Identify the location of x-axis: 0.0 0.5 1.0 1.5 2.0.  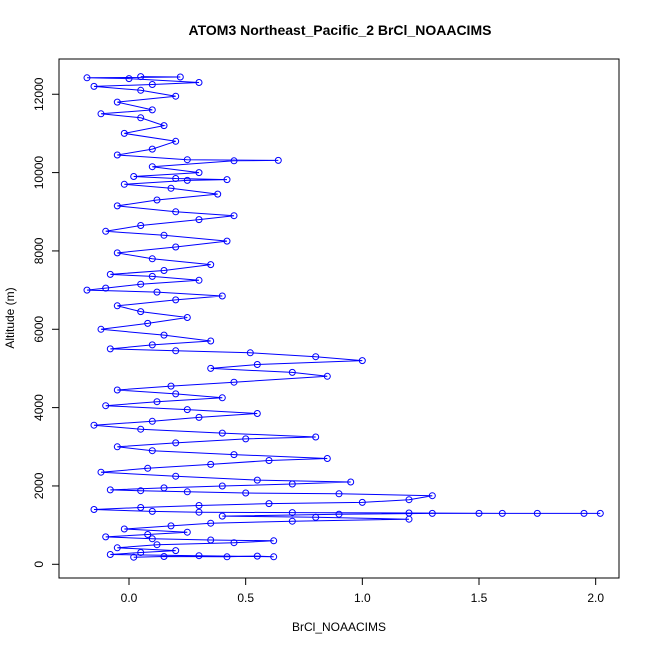
(362, 591).